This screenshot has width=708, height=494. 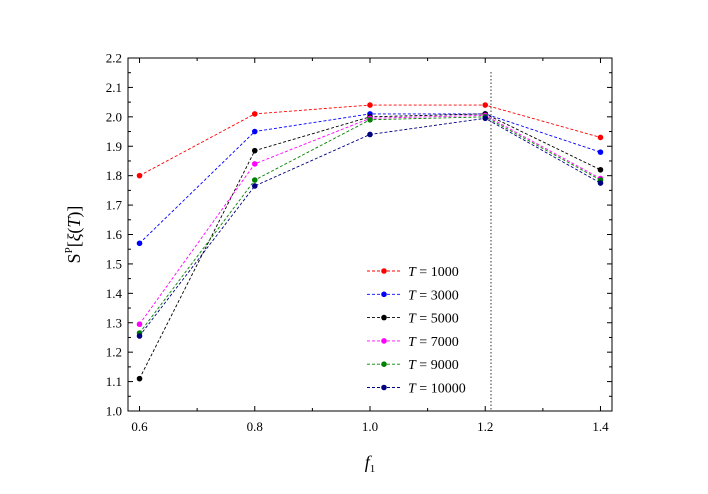 What do you see at coordinates (114, 381) in the screenshot?
I see `y-tick-label: 1.1` at bounding box center [114, 381].